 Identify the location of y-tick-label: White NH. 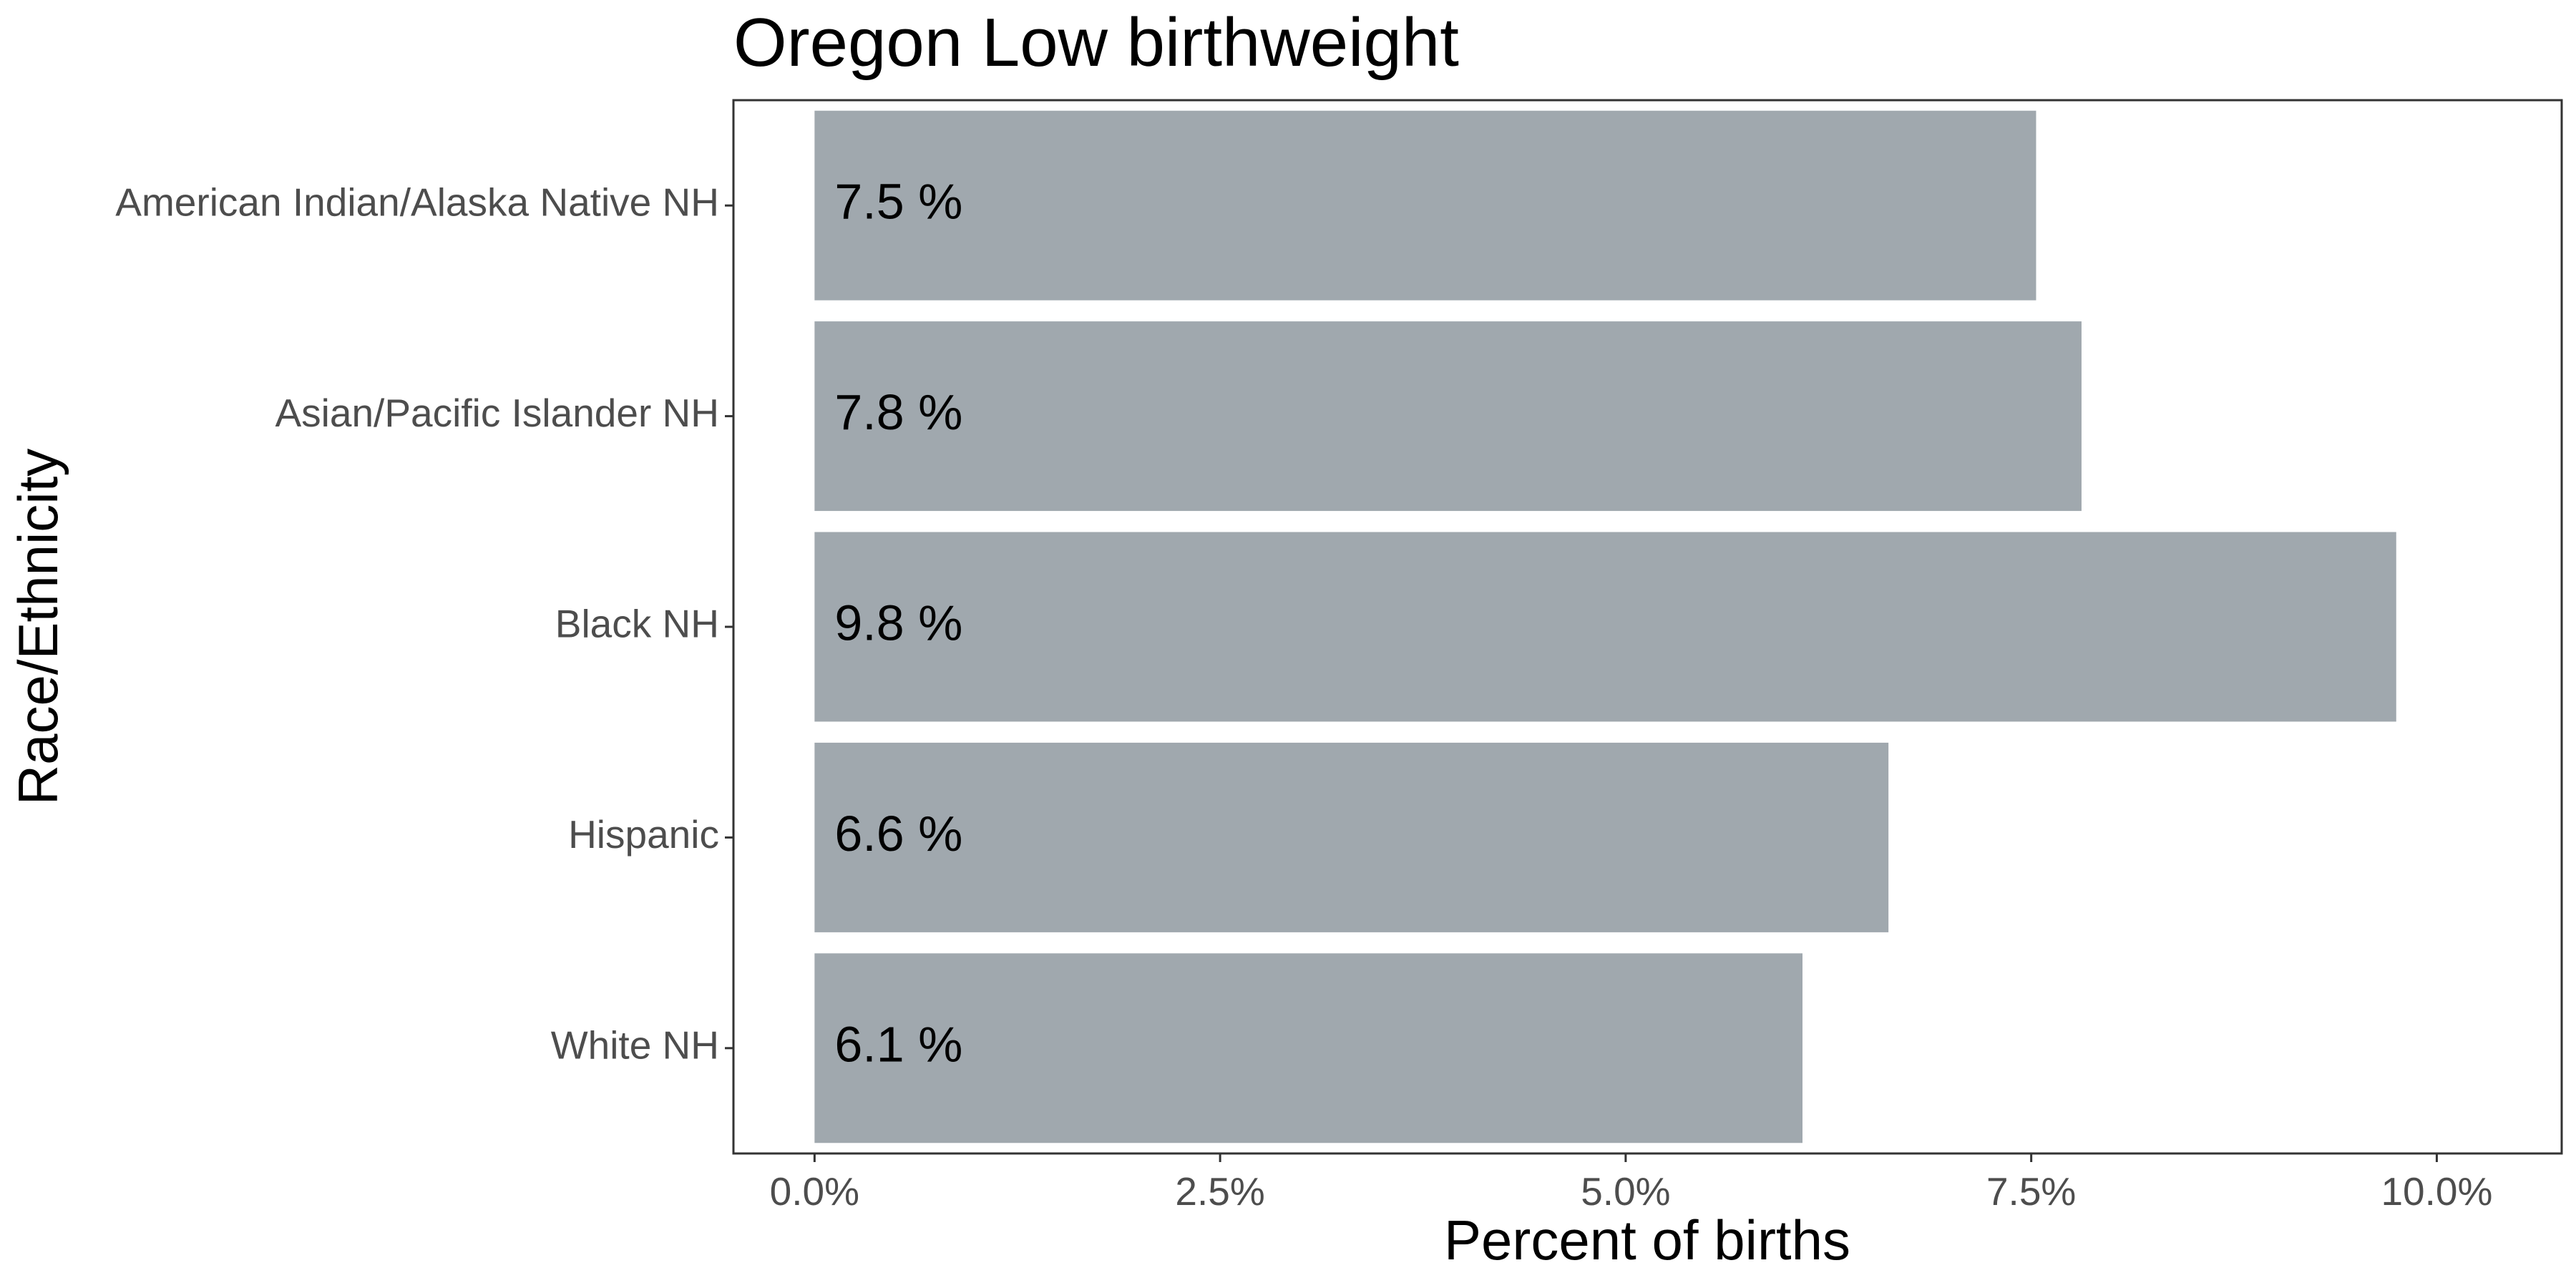
(635, 1045).